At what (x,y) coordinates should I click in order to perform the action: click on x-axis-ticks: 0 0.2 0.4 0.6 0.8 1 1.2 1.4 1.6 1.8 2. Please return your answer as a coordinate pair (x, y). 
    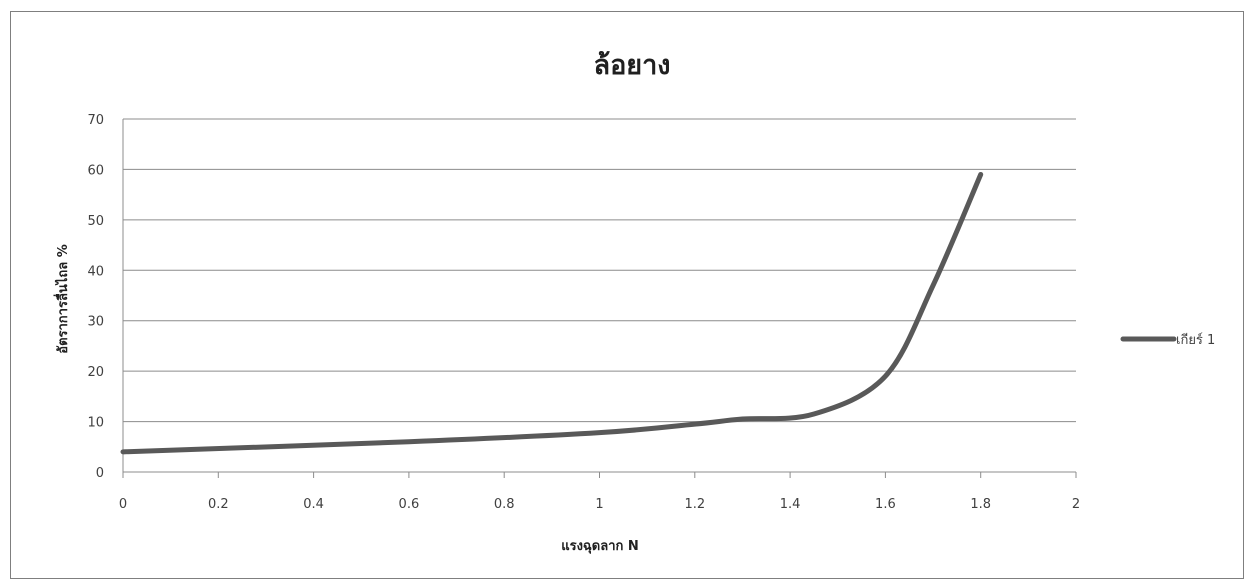
    Looking at the image, I should click on (599, 504).